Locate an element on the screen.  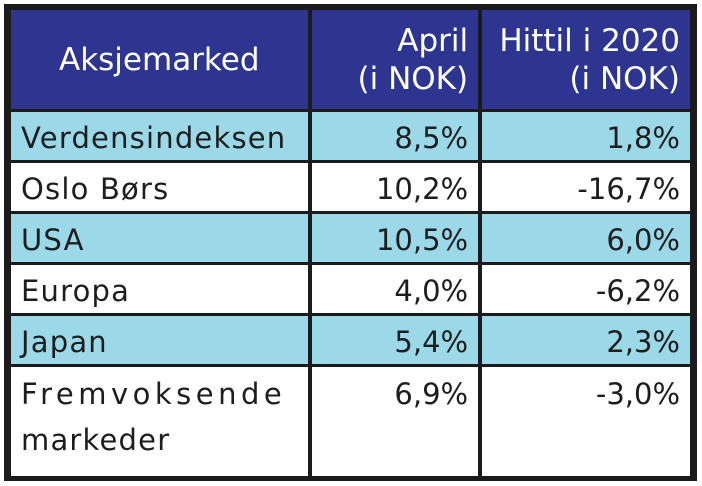
market-name: Europa is located at coordinates (159, 289).